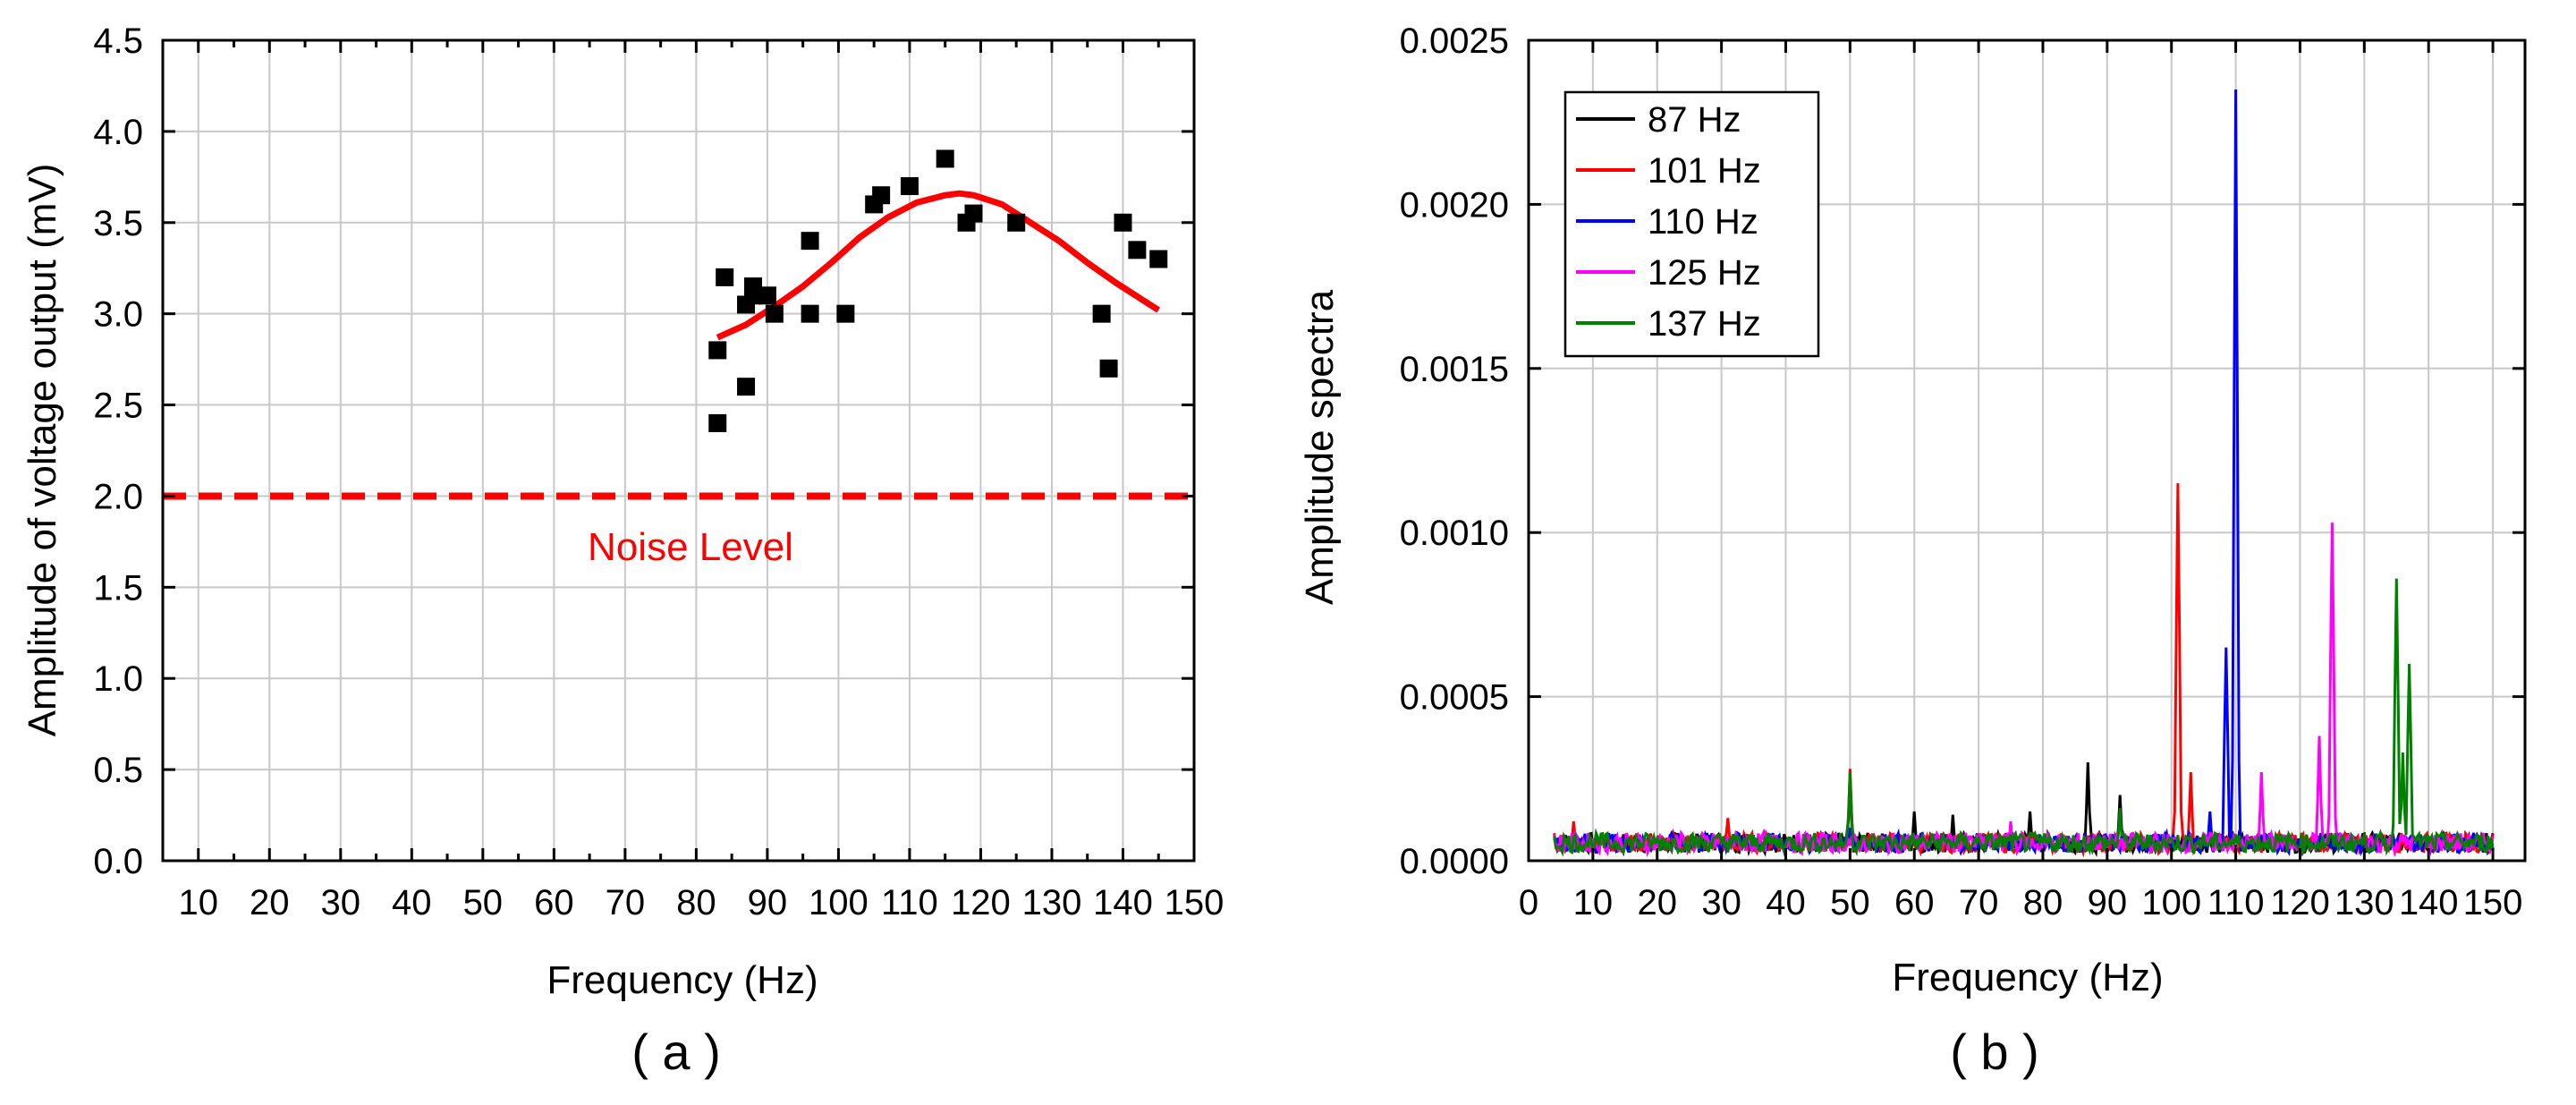 The height and width of the screenshot is (1105, 2576). I want to click on a-x-tick-label: 150, so click(1194, 903).